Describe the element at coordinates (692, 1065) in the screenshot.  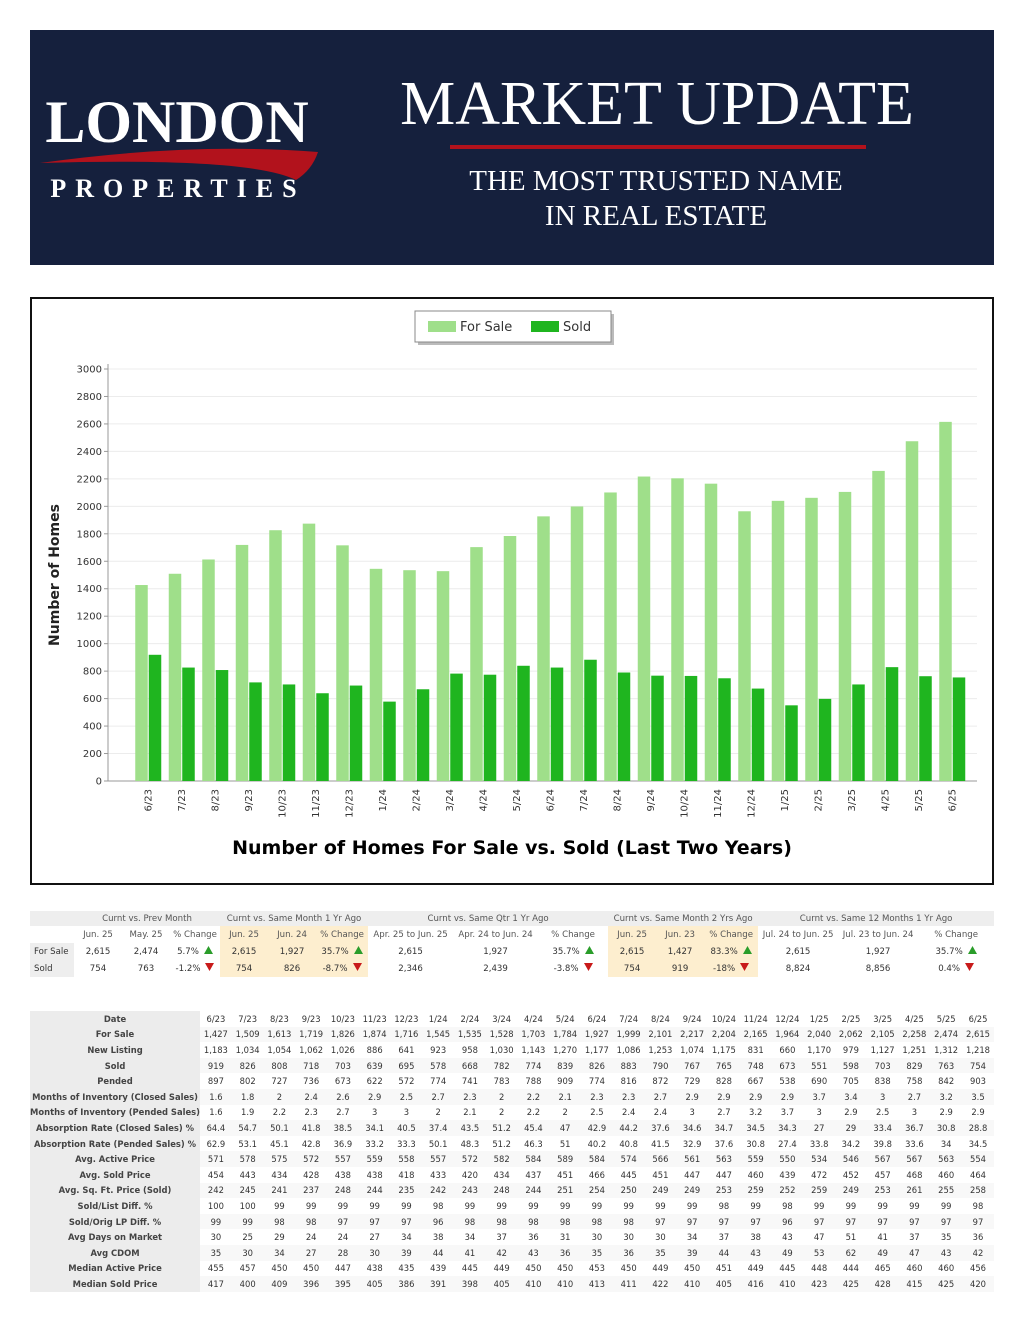
I see `detail-cell: 767` at that location.